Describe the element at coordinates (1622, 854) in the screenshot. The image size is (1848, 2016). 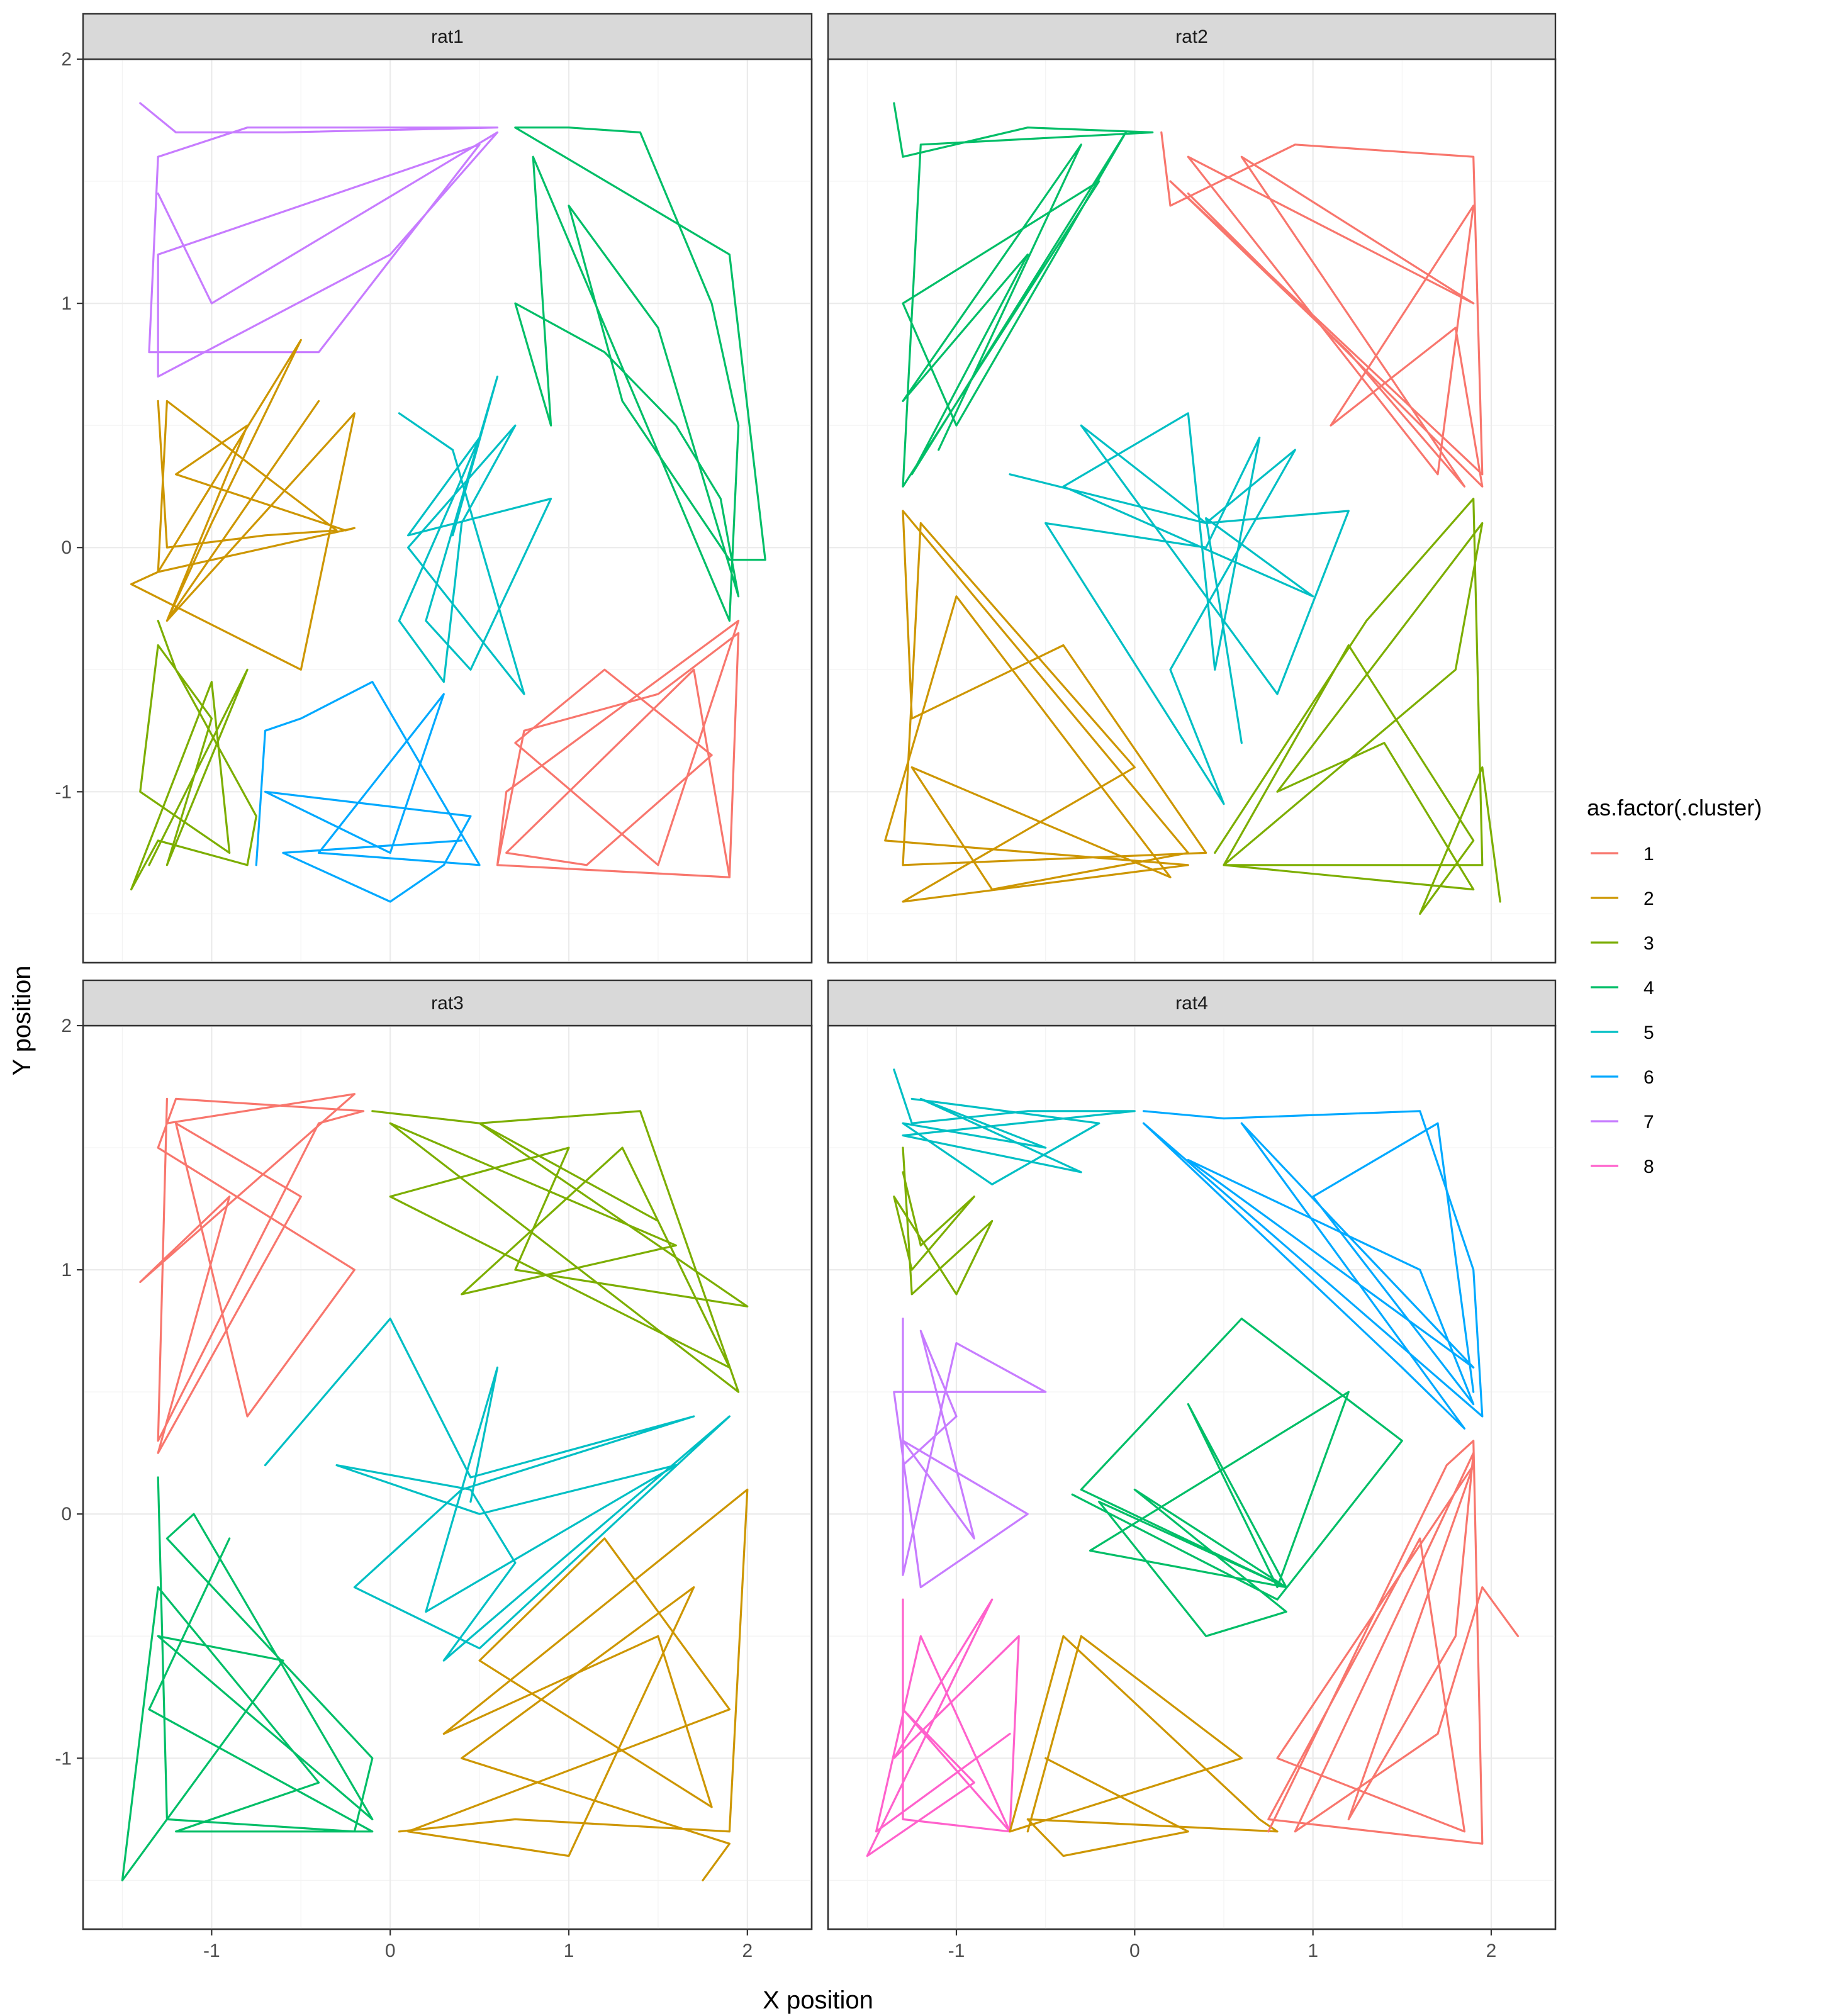
I see `legend-entry-1: 1` at that location.